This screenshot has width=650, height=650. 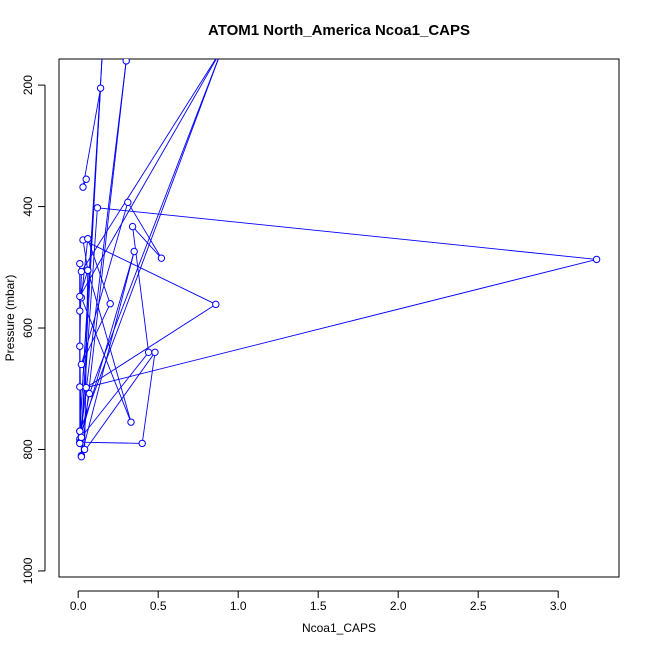 What do you see at coordinates (478, 606) in the screenshot?
I see `x-tick-label: 2.5` at bounding box center [478, 606].